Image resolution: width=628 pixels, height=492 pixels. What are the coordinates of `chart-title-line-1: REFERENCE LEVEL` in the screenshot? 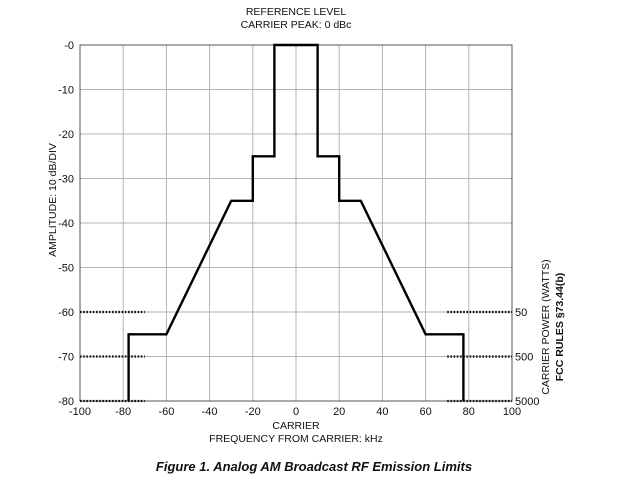 It's located at (296, 12).